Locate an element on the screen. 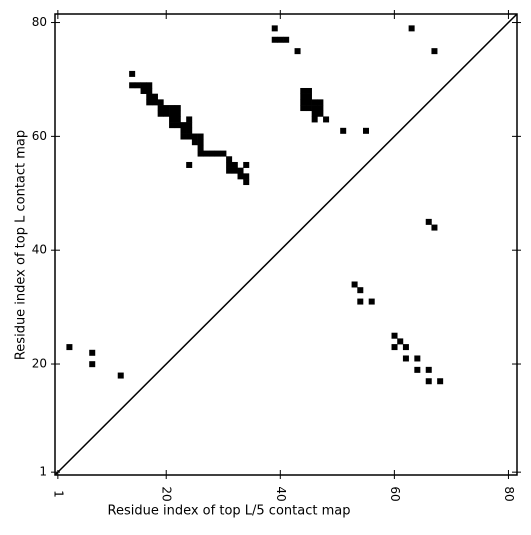 Image resolution: width=531 pixels, height=535 pixels. x-tick-label: 80 is located at coordinates (509, 493).